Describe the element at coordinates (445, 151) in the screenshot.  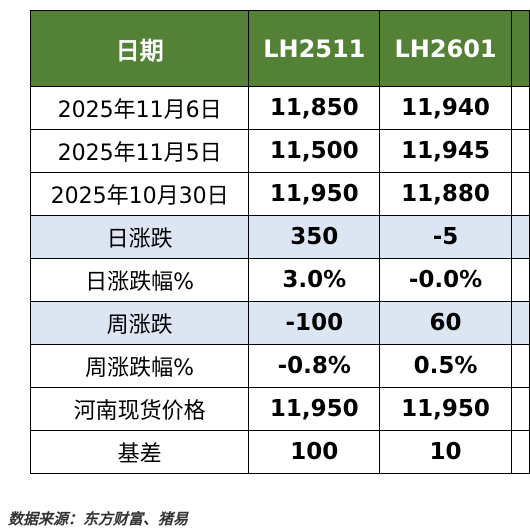
I see `row-value-lh2601: 11,945` at that location.